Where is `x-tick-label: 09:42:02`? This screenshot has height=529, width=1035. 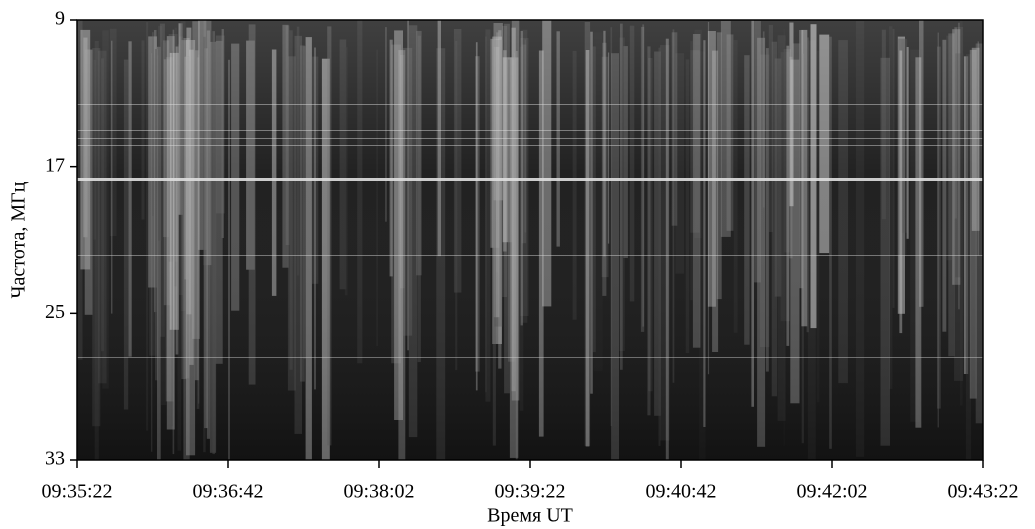 x-tick-label: 09:42:02 is located at coordinates (831, 492).